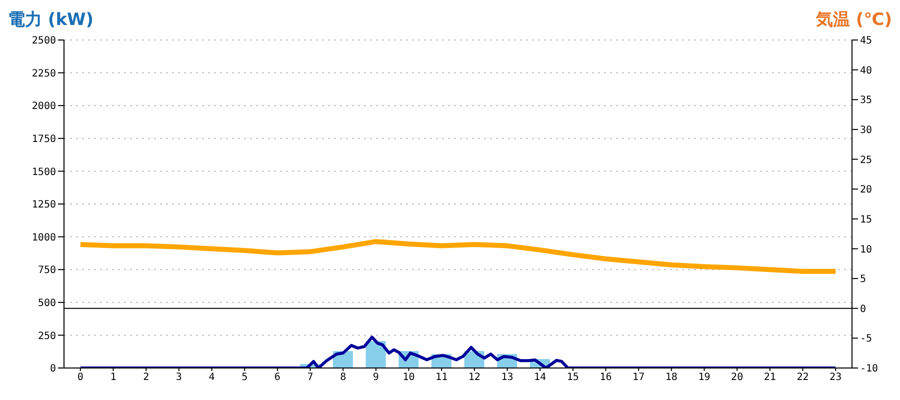  I want to click on y2-tick-label: 20, so click(866, 190).